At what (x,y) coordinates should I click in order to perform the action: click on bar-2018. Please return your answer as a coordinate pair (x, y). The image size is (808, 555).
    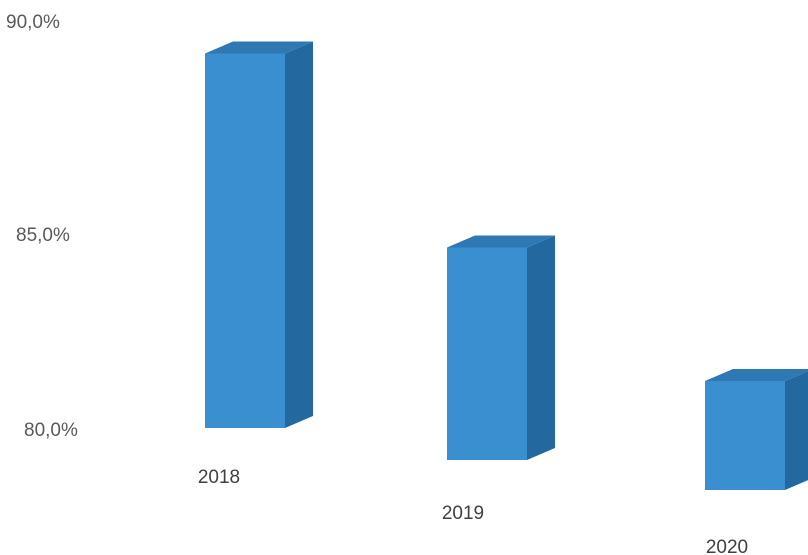
    Looking at the image, I should click on (245, 240).